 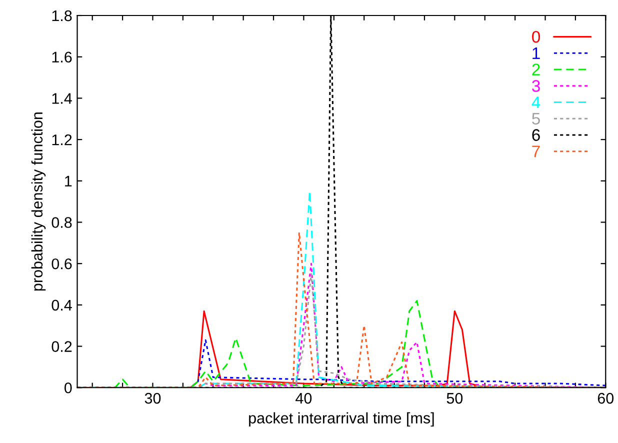 What do you see at coordinates (62, 346) in the screenshot?
I see `y-tick-label: 0.2` at bounding box center [62, 346].